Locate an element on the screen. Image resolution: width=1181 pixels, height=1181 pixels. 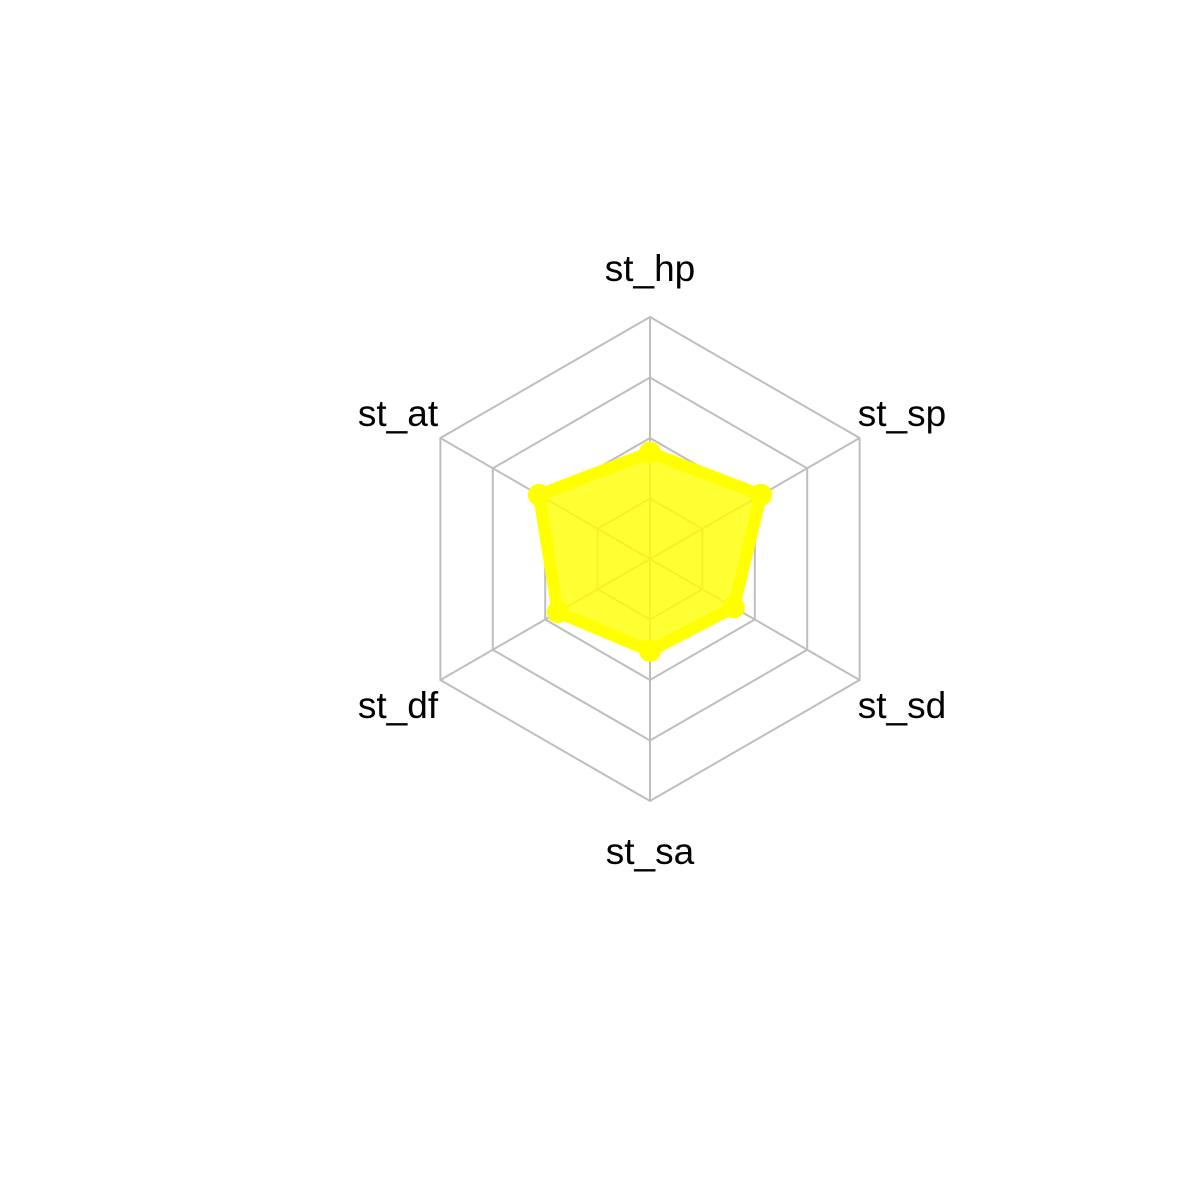
data-point-st_df is located at coordinates (557, 612).